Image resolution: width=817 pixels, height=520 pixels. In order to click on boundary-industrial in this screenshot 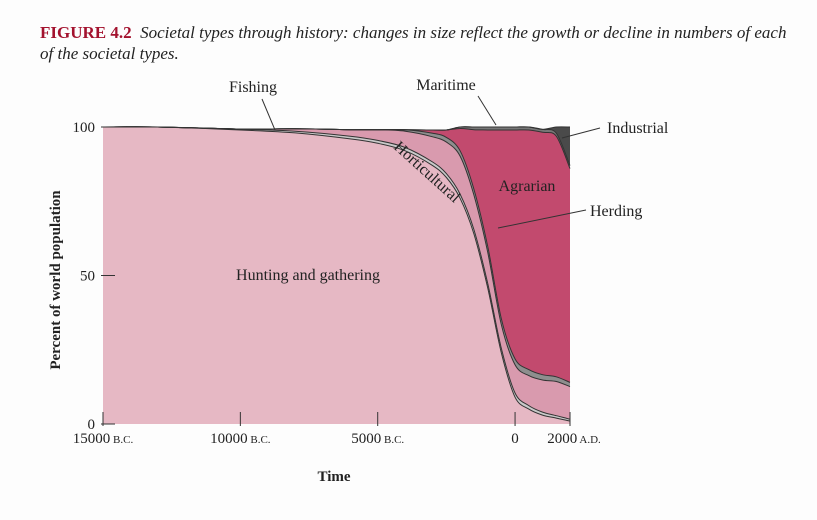, I will do `click(336, 128)`.